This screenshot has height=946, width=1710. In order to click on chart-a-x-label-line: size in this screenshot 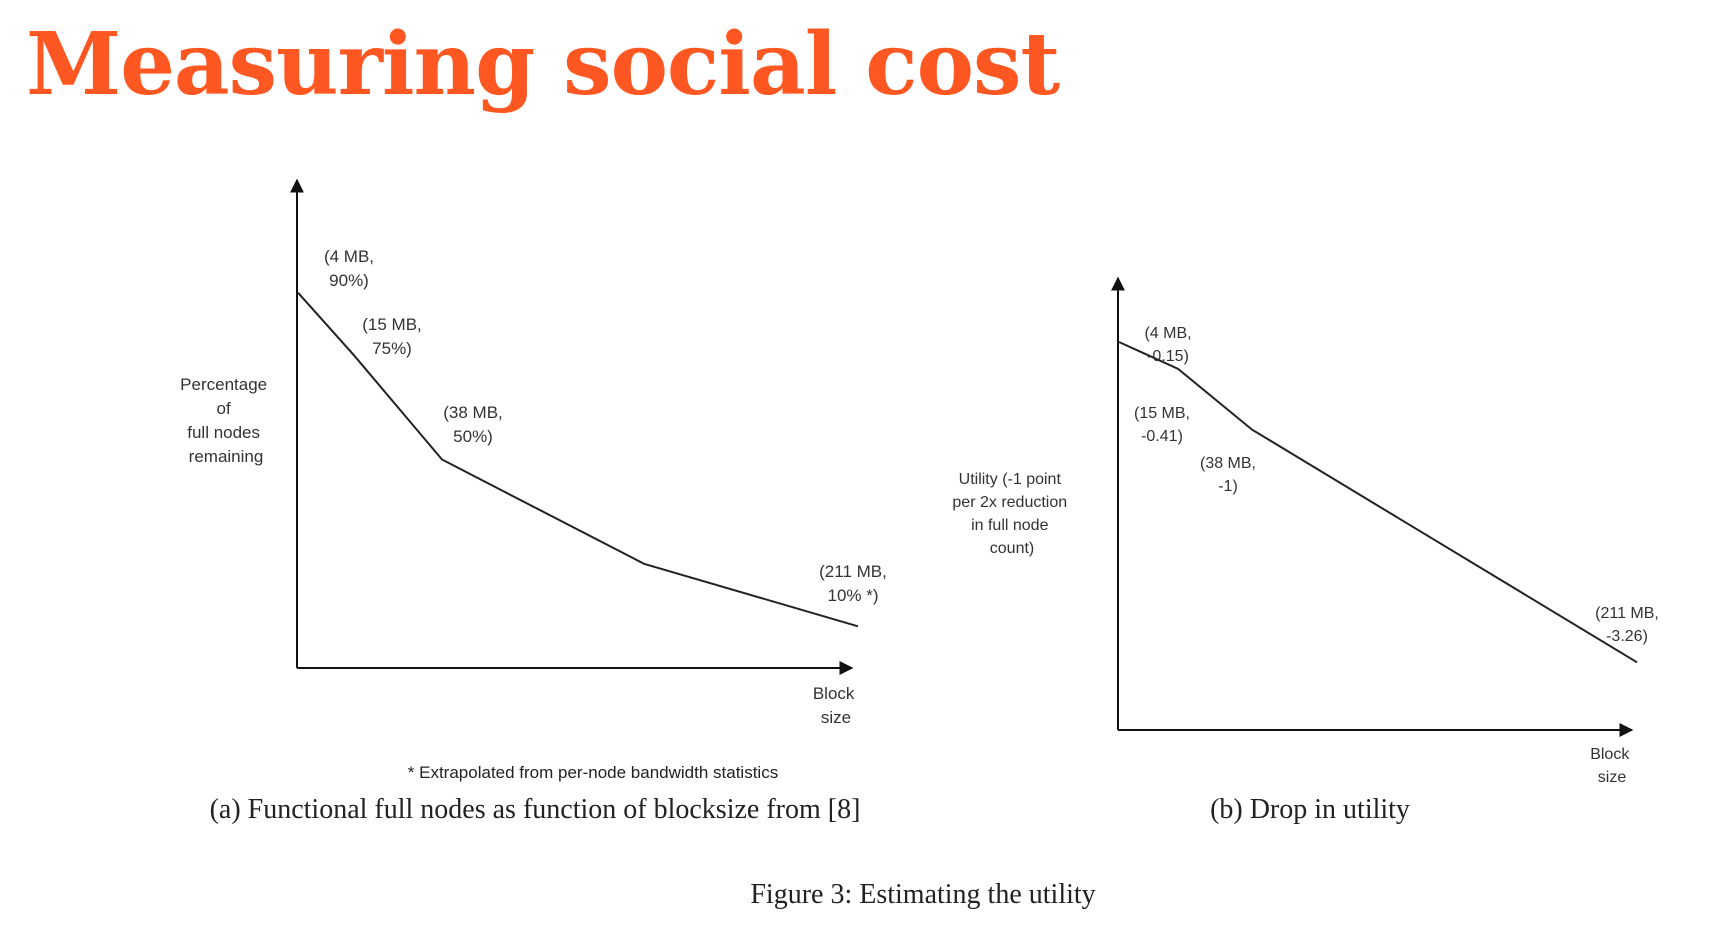, I will do `click(836, 717)`.